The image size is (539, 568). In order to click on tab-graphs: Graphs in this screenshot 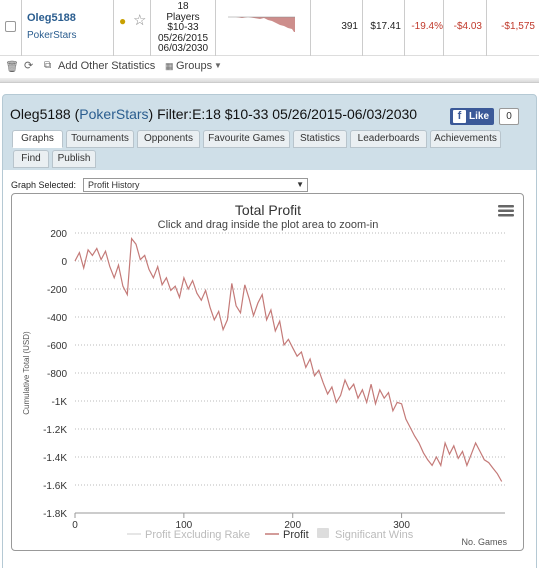, I will do `click(37, 139)`.